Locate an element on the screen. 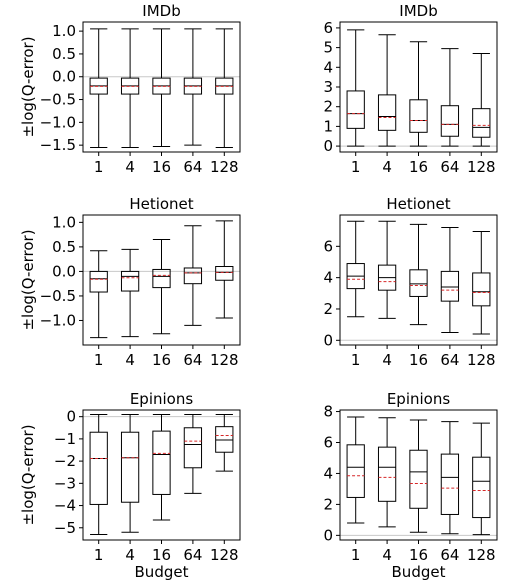 Image resolution: width=506 pixels, height=582 pixels. y-tick-label: −4 is located at coordinates (65, 506).